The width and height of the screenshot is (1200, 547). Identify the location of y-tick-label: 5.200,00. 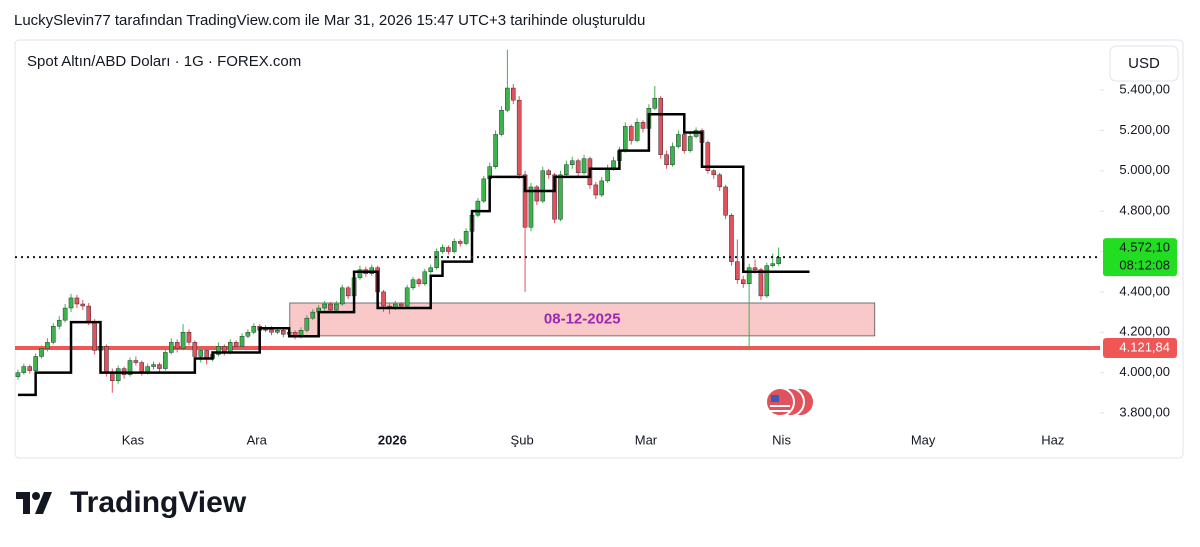
(1144, 129).